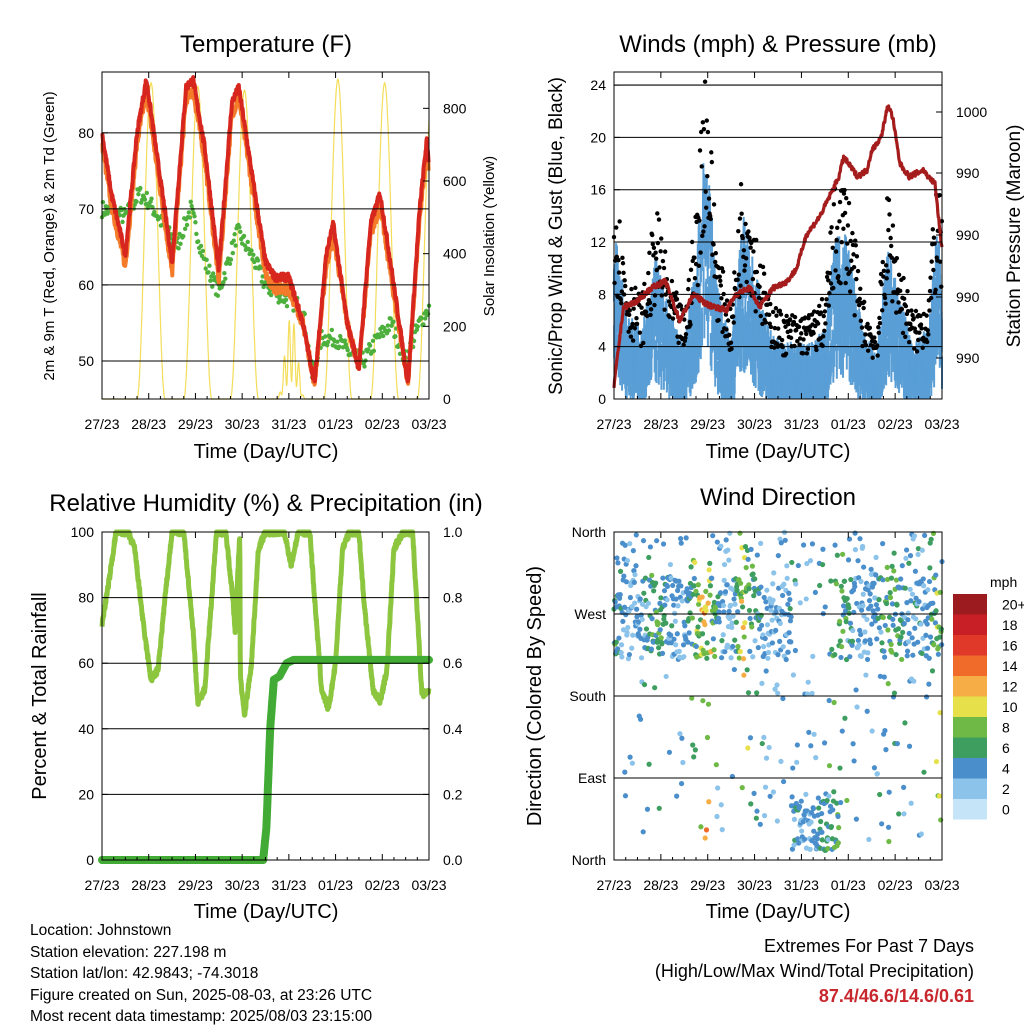 The image size is (1024, 1028). Describe the element at coordinates (941, 885) in the screenshot. I see `direction-xtick-label: 03/23` at that location.